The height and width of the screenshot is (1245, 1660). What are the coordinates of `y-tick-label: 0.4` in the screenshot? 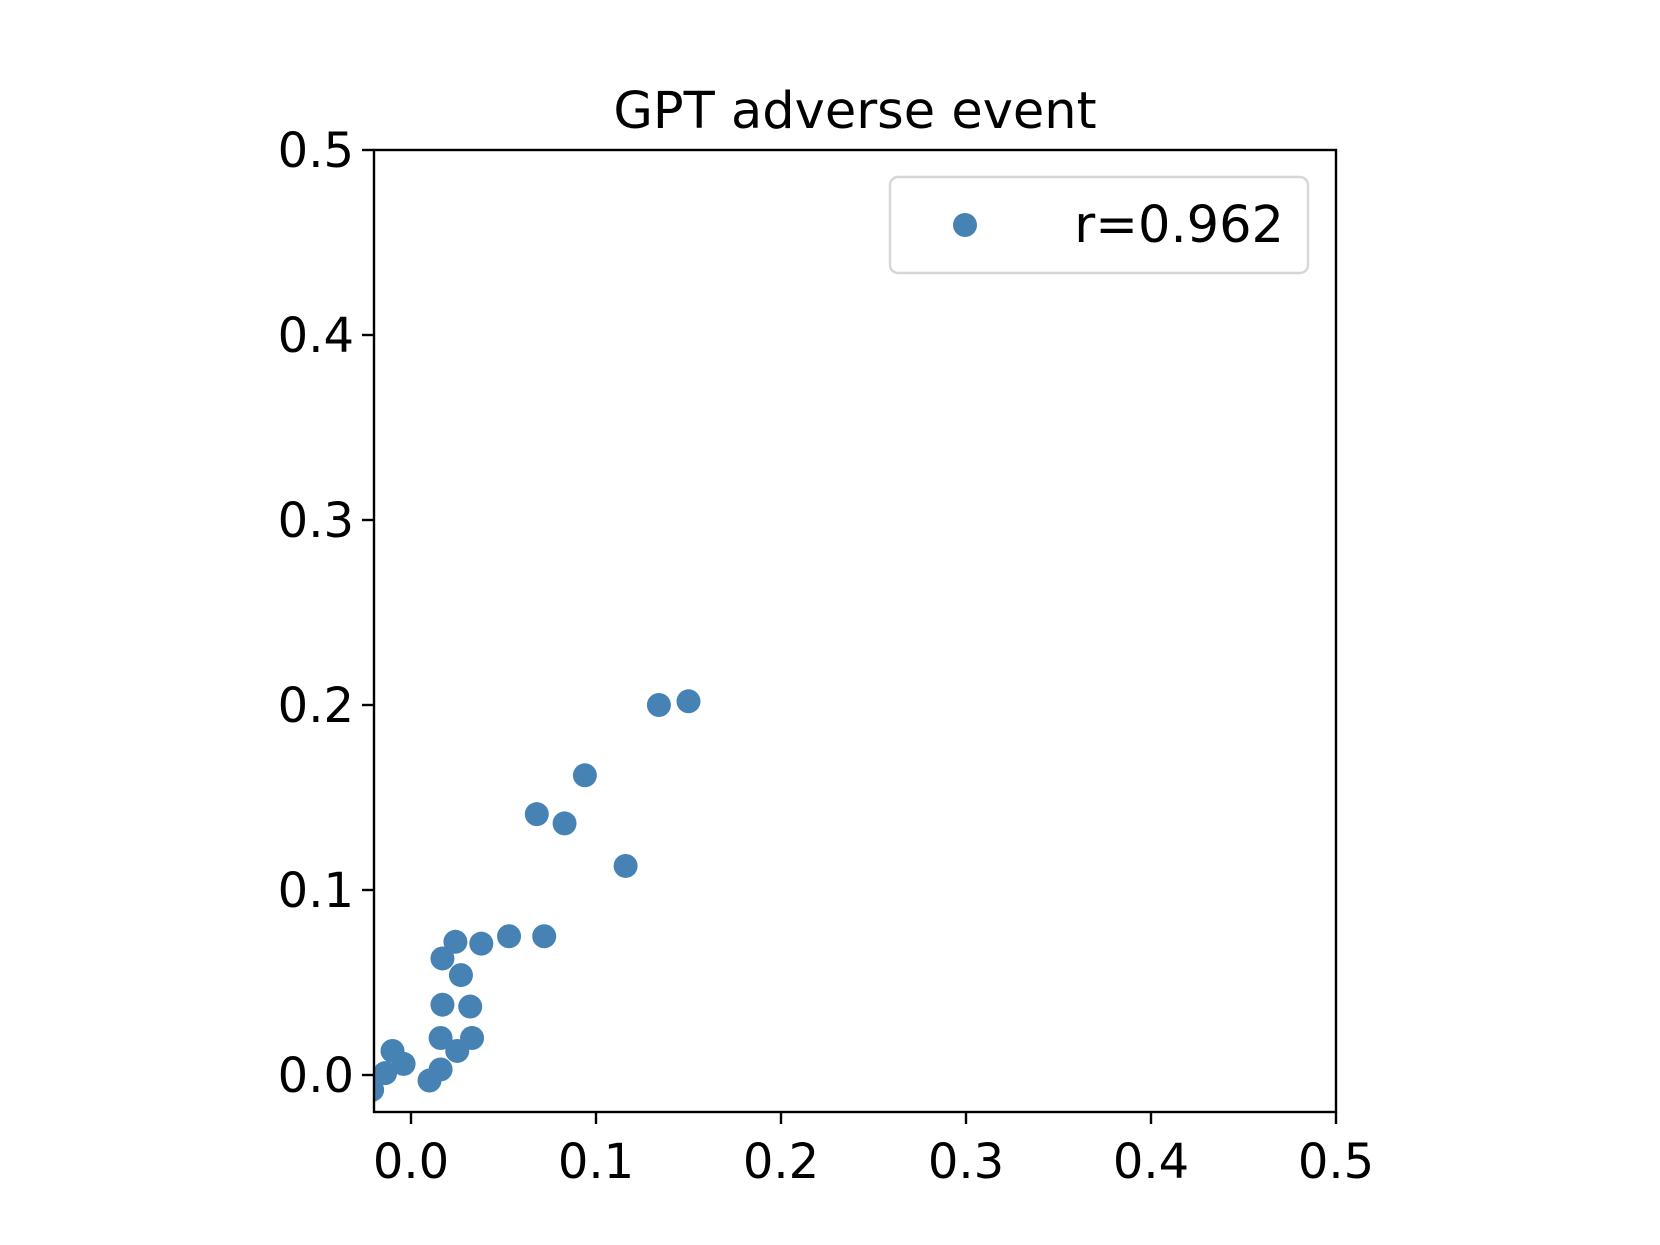 It's located at (316, 336).